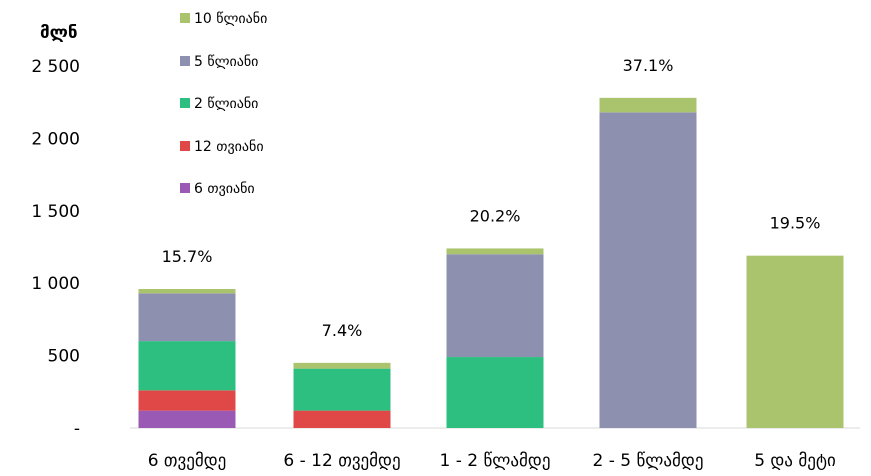 The width and height of the screenshot is (871, 476). Describe the element at coordinates (55, 67) in the screenshot. I see `y-tick-label: 2 500` at that location.